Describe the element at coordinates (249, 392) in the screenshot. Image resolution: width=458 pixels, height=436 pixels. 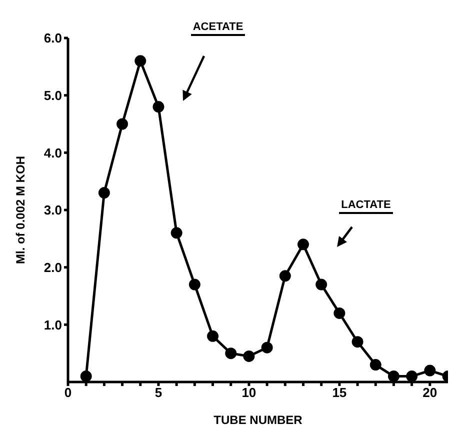
I see `x-tick-label: 10` at that location.